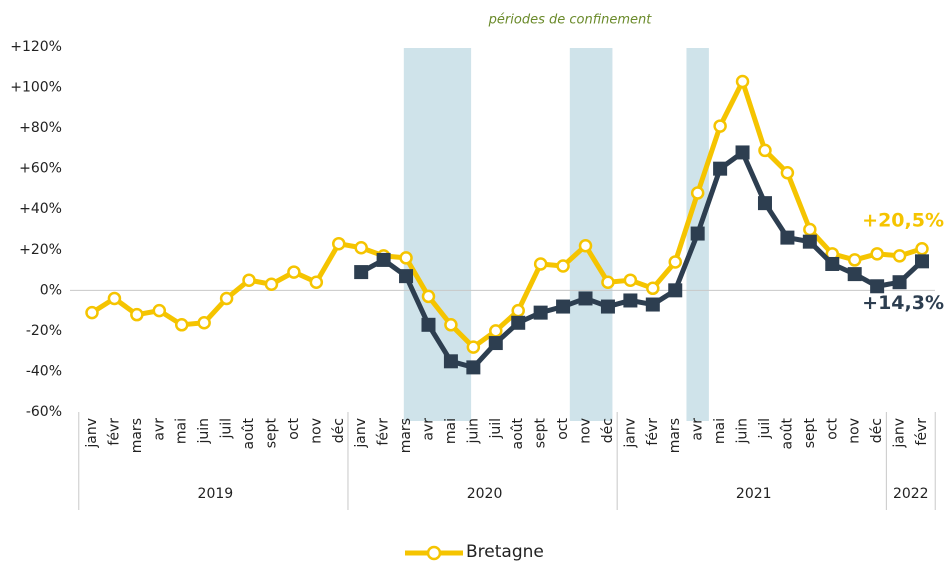 The height and width of the screenshot is (565, 946). I want to click on year-label: 2021, so click(754, 494).